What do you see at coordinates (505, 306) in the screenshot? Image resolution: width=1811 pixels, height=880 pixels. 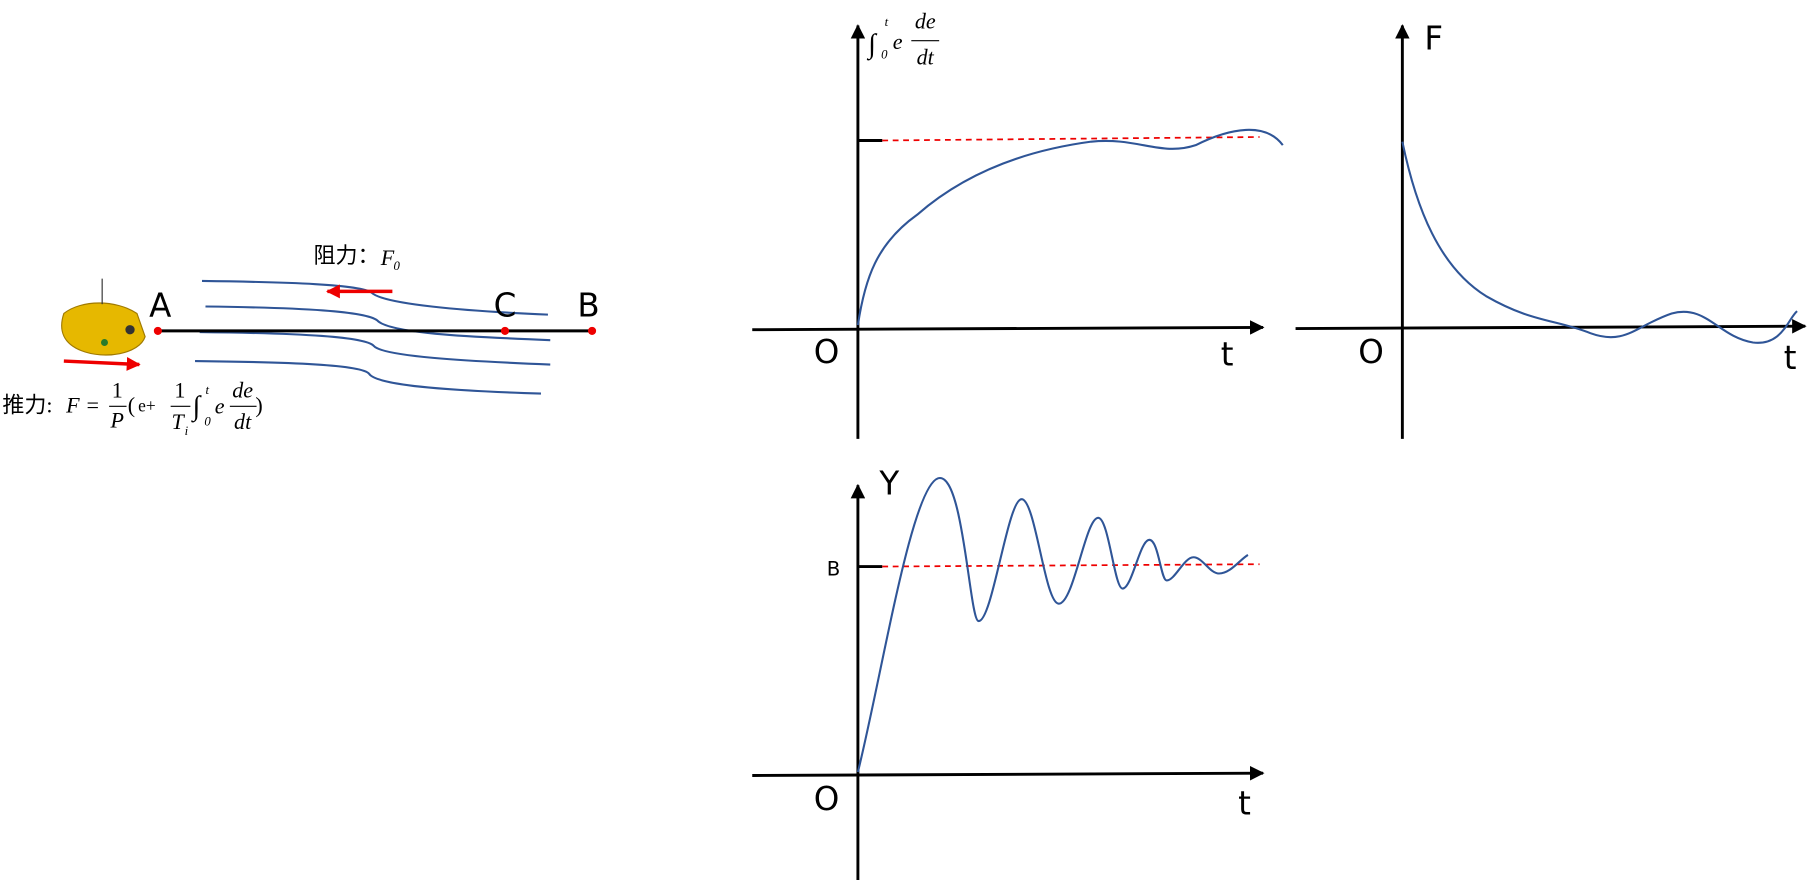 I see `point-label: C` at bounding box center [505, 306].